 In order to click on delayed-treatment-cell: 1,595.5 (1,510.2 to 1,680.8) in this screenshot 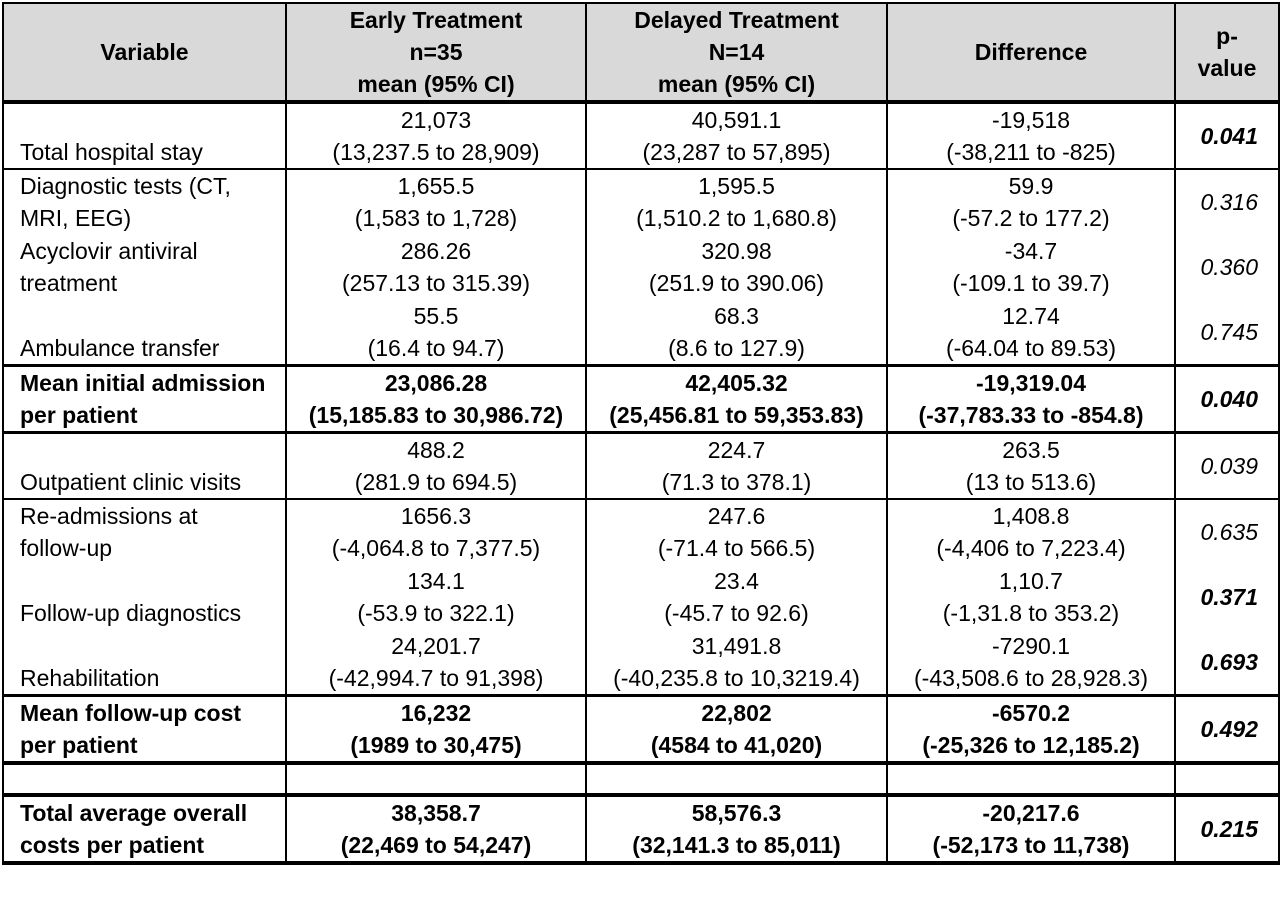, I will do `click(736, 202)`.